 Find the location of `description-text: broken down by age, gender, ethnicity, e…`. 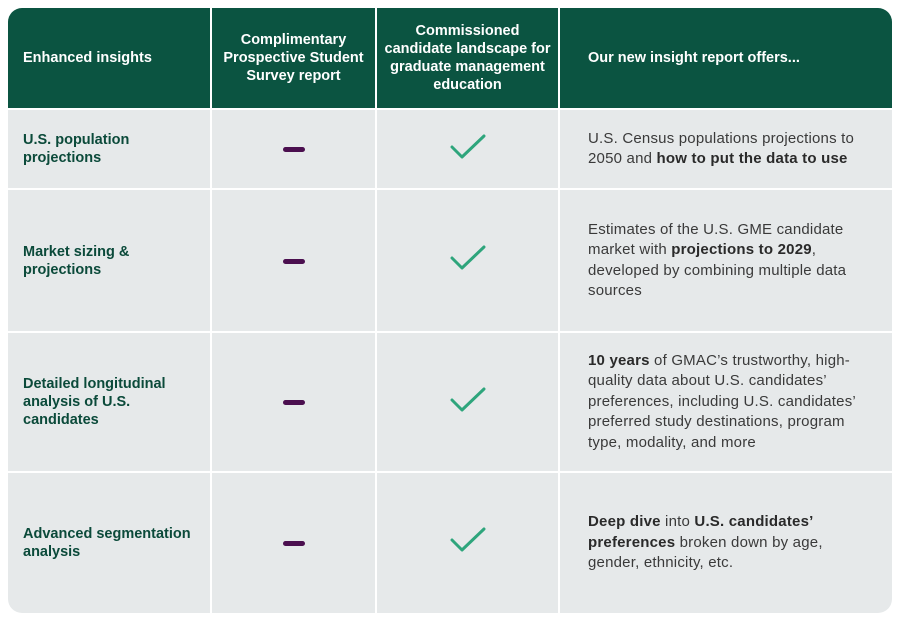

description-text: broken down by age, gender, ethnicity, e… is located at coordinates (705, 552).